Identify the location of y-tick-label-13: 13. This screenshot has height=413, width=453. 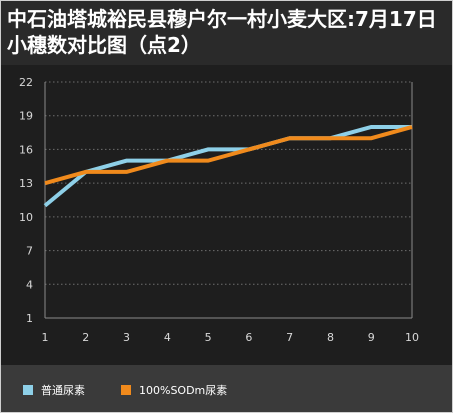
(26, 183).